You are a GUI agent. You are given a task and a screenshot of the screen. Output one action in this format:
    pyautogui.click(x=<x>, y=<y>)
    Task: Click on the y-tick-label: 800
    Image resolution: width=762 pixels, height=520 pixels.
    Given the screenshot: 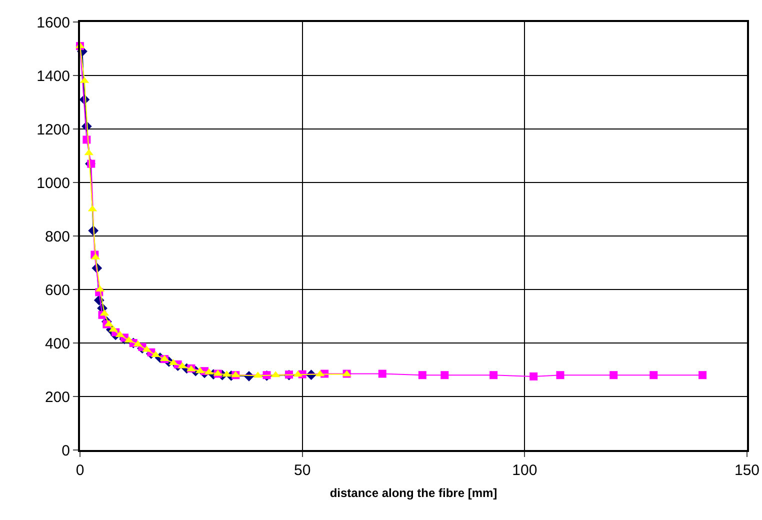 What is the action you would take?
    pyautogui.click(x=57, y=237)
    